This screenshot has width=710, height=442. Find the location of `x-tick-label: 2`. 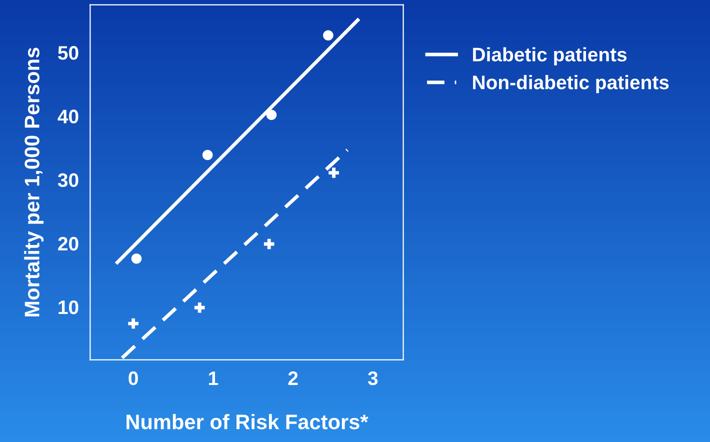

x-tick-label: 2 is located at coordinates (293, 378).